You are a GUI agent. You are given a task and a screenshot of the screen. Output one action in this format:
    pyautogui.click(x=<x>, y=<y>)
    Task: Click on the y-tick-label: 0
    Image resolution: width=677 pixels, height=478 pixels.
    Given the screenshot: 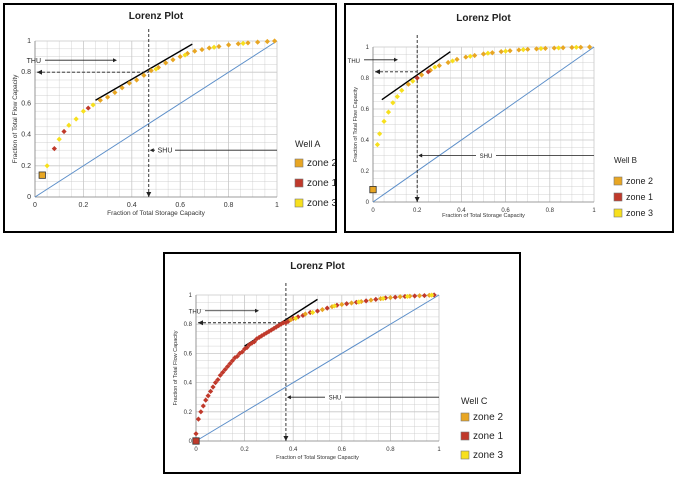 What is the action you would take?
    pyautogui.click(x=29, y=197)
    